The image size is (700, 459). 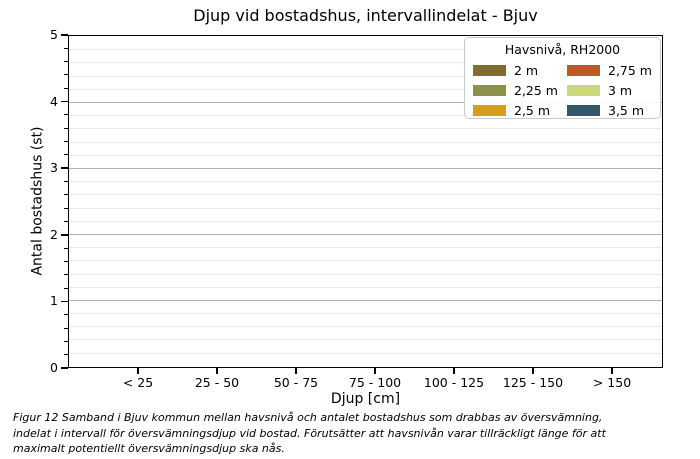 I want to click on legend-item-label: 3,5 m, so click(x=626, y=110).